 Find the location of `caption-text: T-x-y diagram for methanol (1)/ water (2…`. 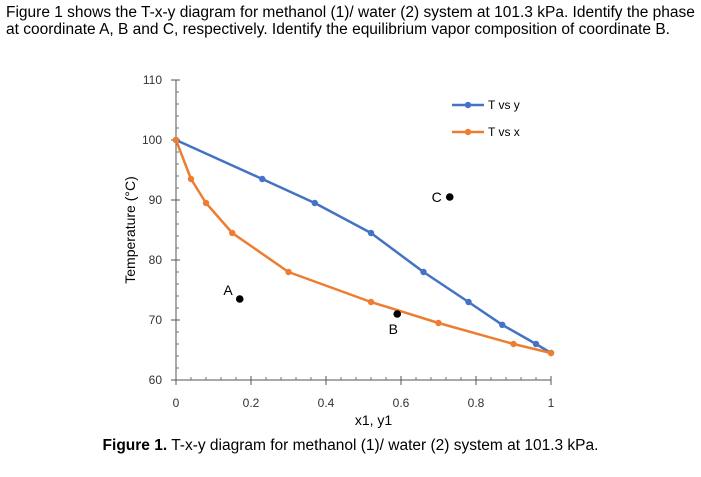

caption-text: T-x-y diagram for methanol (1)/ water (2… is located at coordinates (385, 445).